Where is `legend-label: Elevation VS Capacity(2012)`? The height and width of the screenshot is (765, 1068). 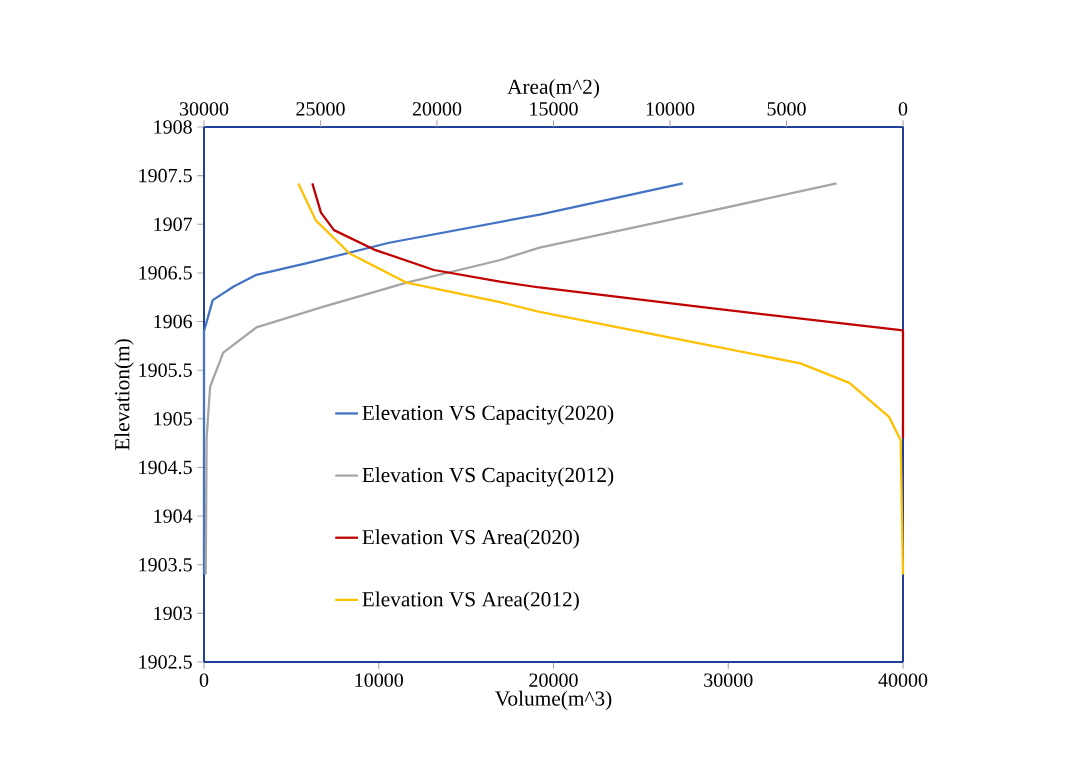 legend-label: Elevation VS Capacity(2012) is located at coordinates (488, 477).